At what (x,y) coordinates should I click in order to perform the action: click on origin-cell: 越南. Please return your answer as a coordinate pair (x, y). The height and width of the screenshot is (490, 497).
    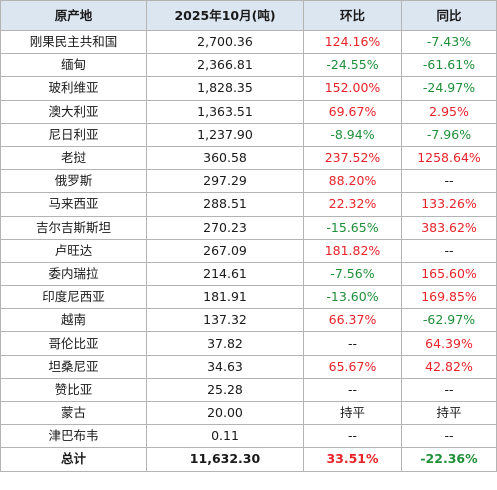
    Looking at the image, I should click on (73, 320).